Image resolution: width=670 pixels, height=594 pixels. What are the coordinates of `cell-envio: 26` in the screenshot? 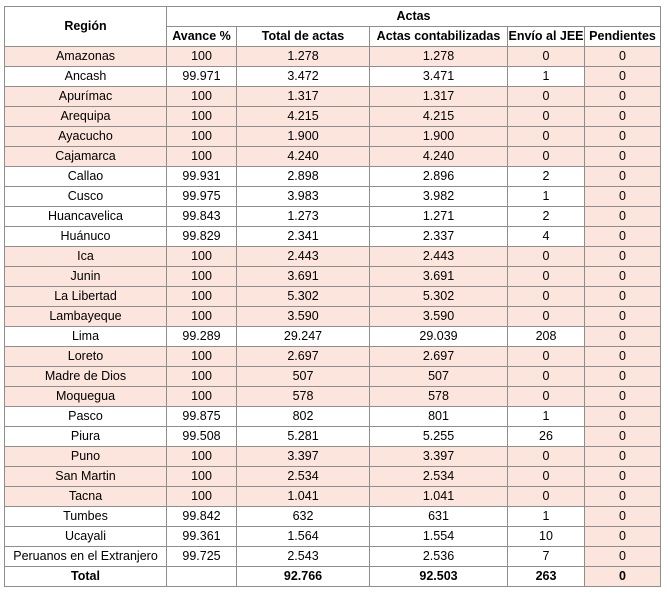 It's located at (546, 436).